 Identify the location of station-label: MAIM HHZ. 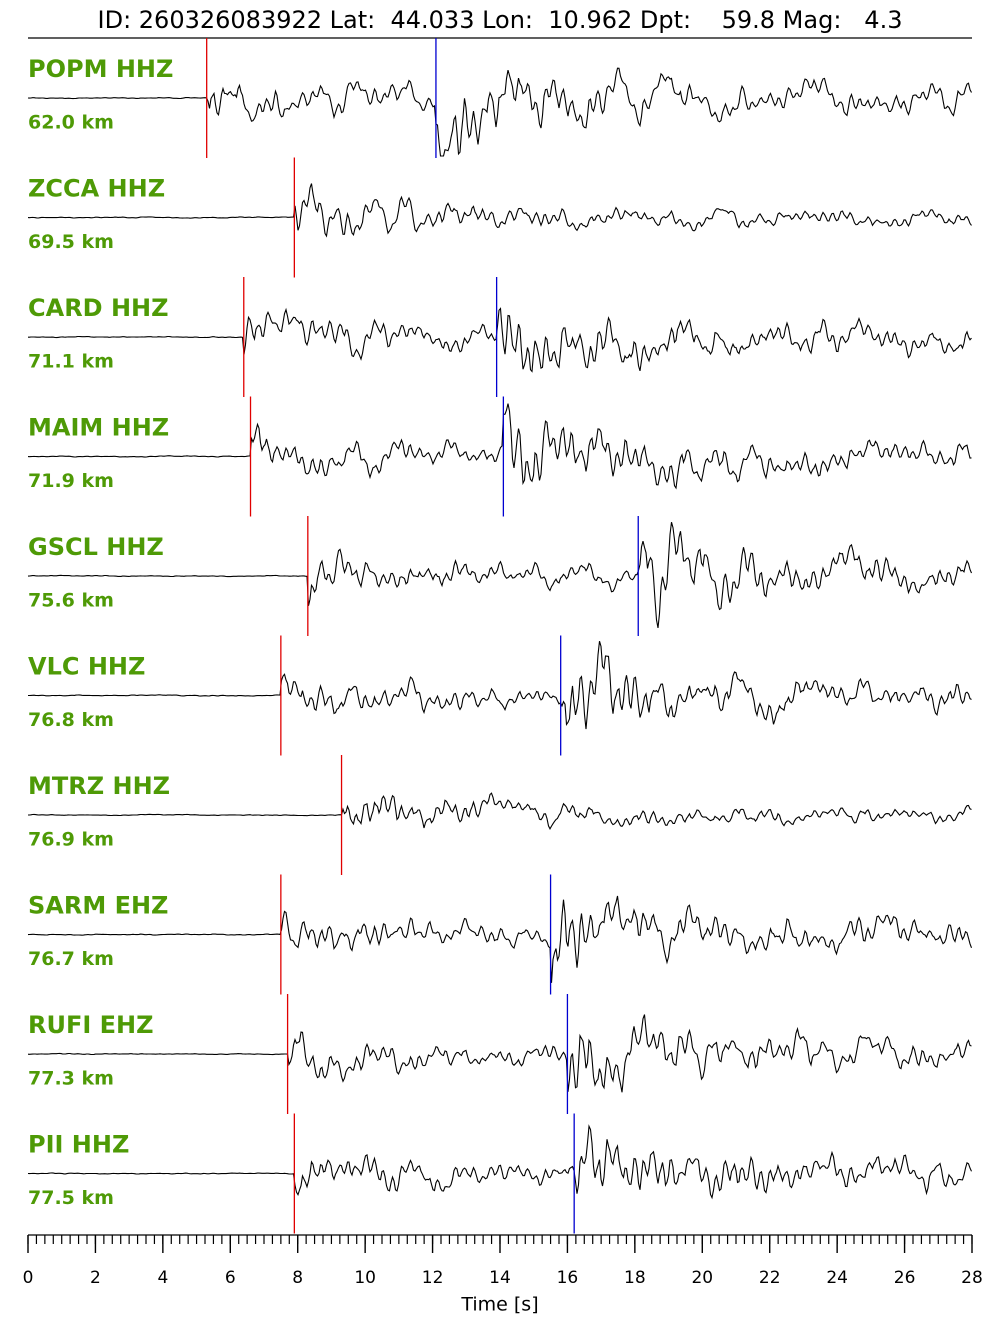
(98, 428).